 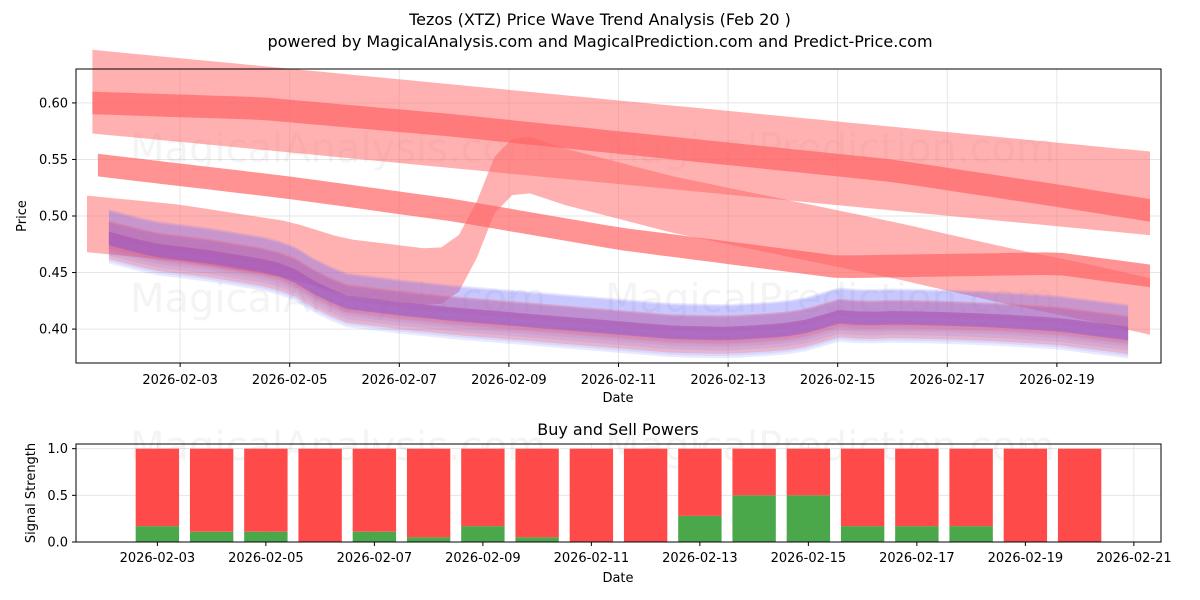 I want to click on signal-x-tick-label: 2026-02-03, so click(x=158, y=558).